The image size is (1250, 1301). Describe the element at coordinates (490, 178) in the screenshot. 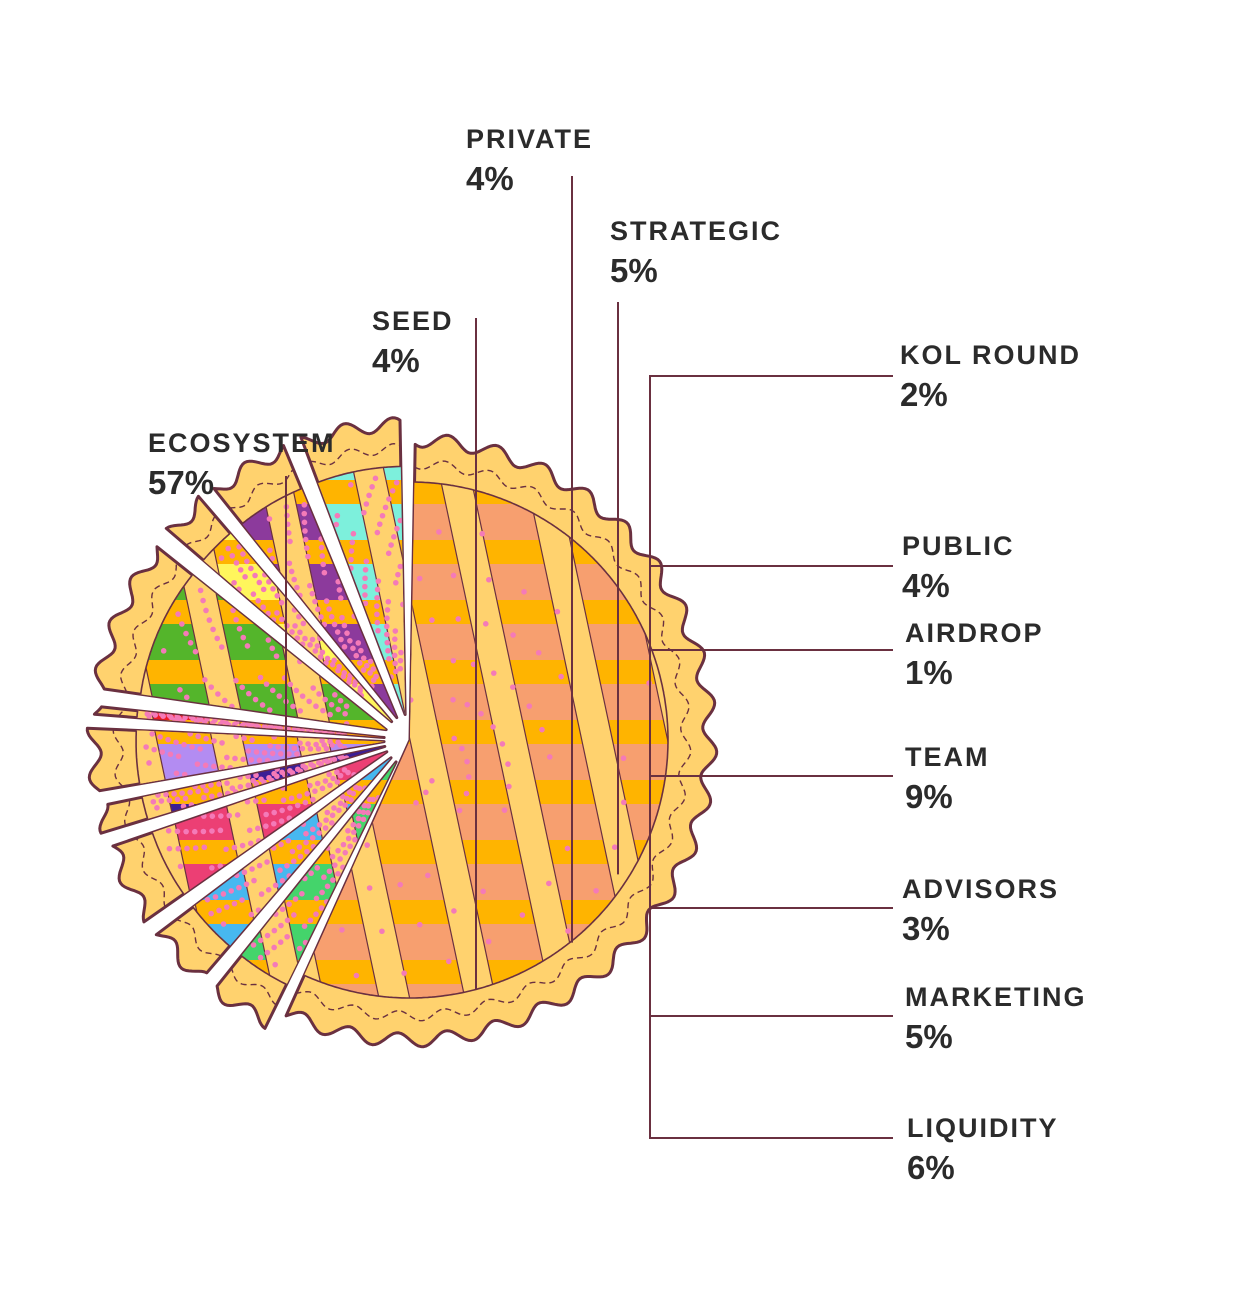

I see `value-private: 4%` at that location.